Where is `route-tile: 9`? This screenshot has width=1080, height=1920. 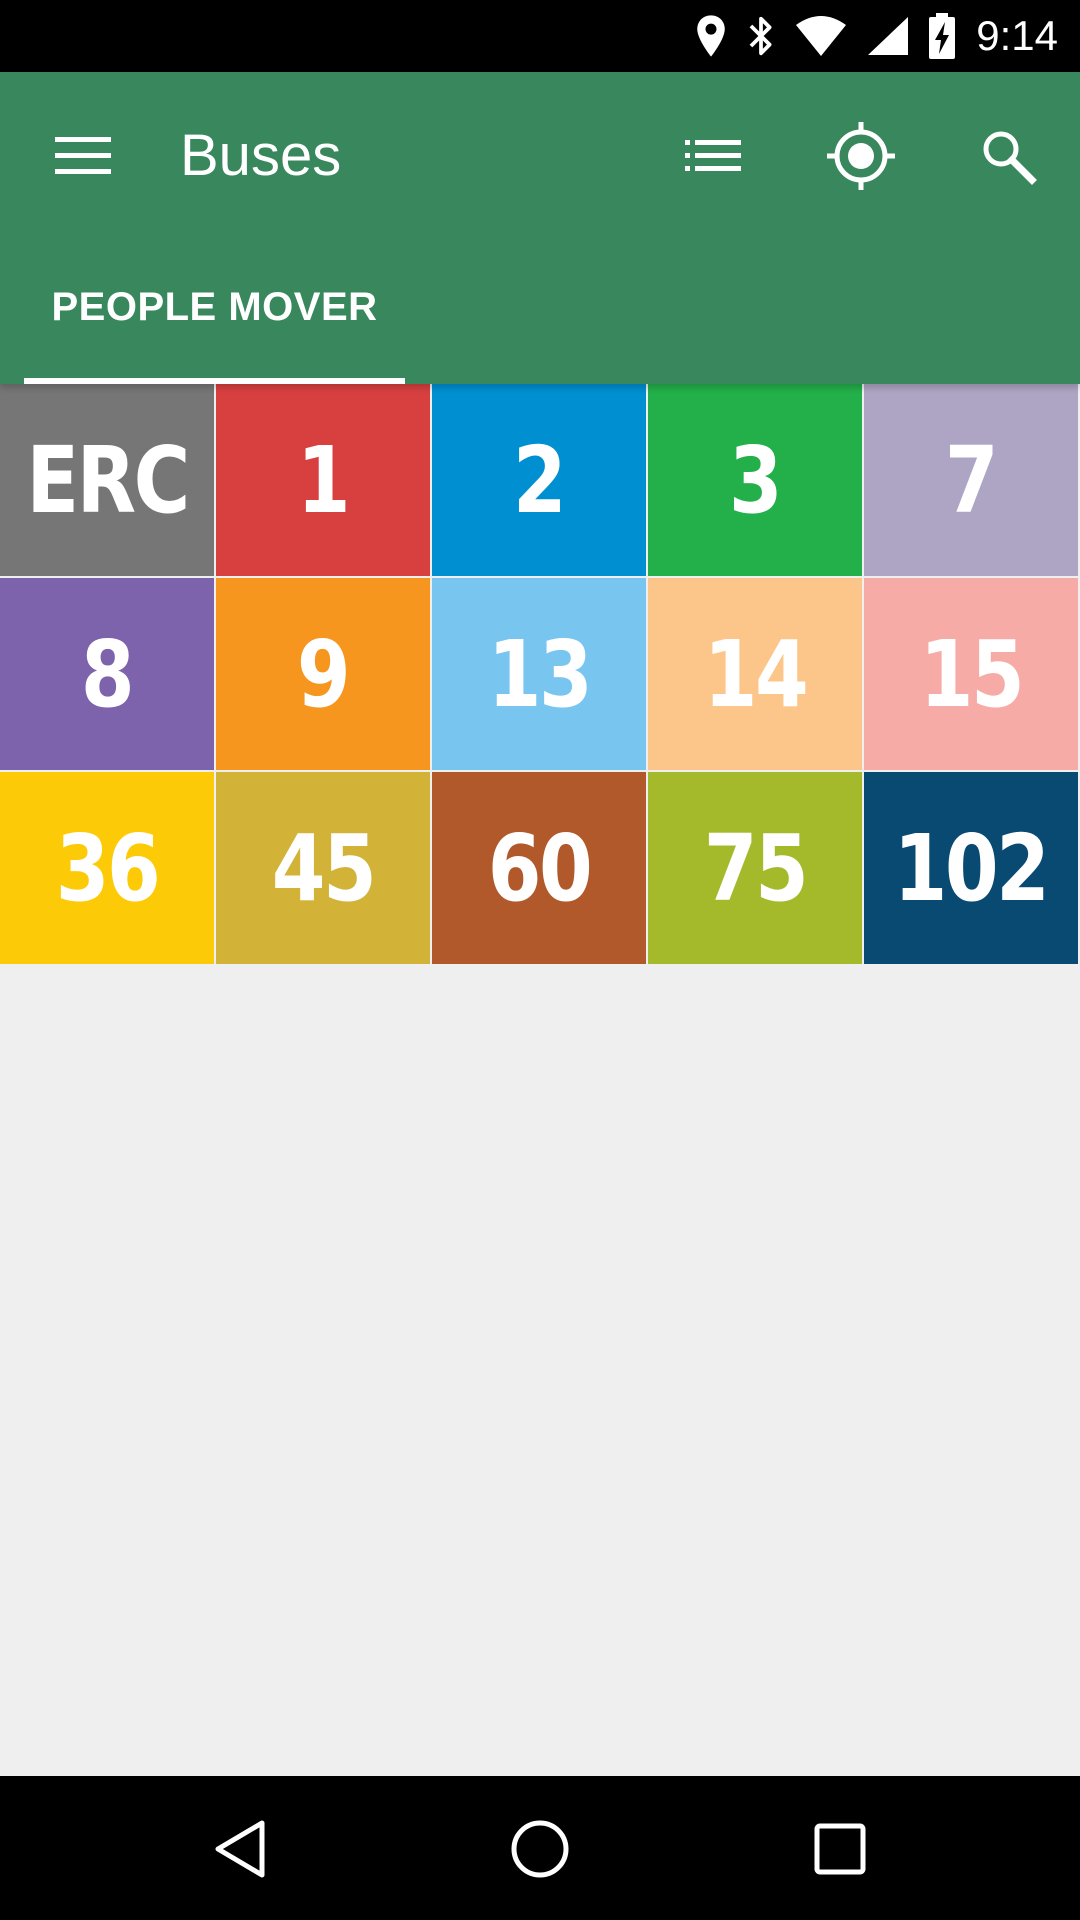 route-tile: 9 is located at coordinates (323, 674).